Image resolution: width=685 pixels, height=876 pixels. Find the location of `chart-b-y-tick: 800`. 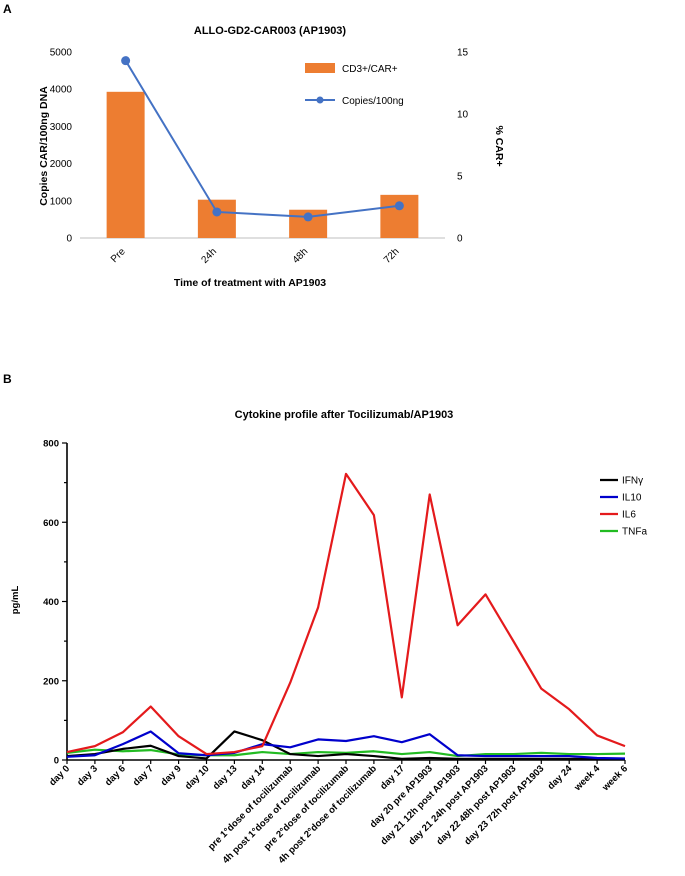

chart-b-y-tick: 800 is located at coordinates (51, 444).